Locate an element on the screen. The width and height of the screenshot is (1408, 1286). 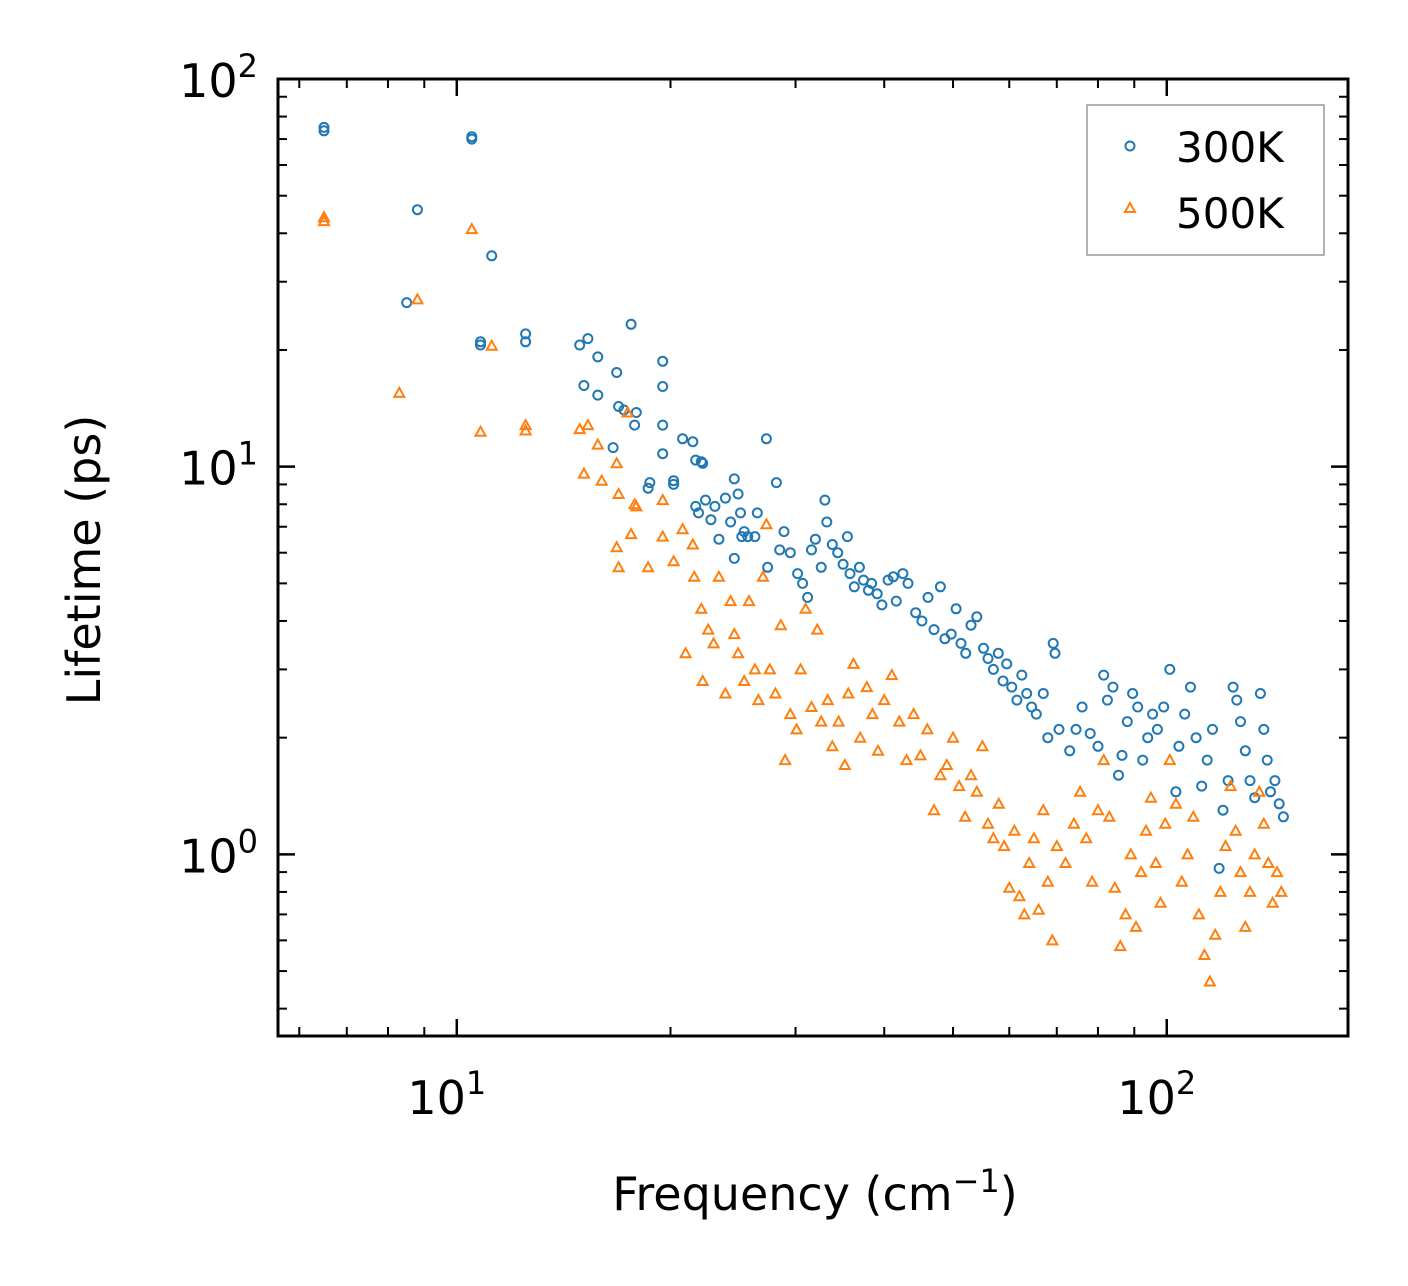
legend-marker-300k is located at coordinates (1130, 146).